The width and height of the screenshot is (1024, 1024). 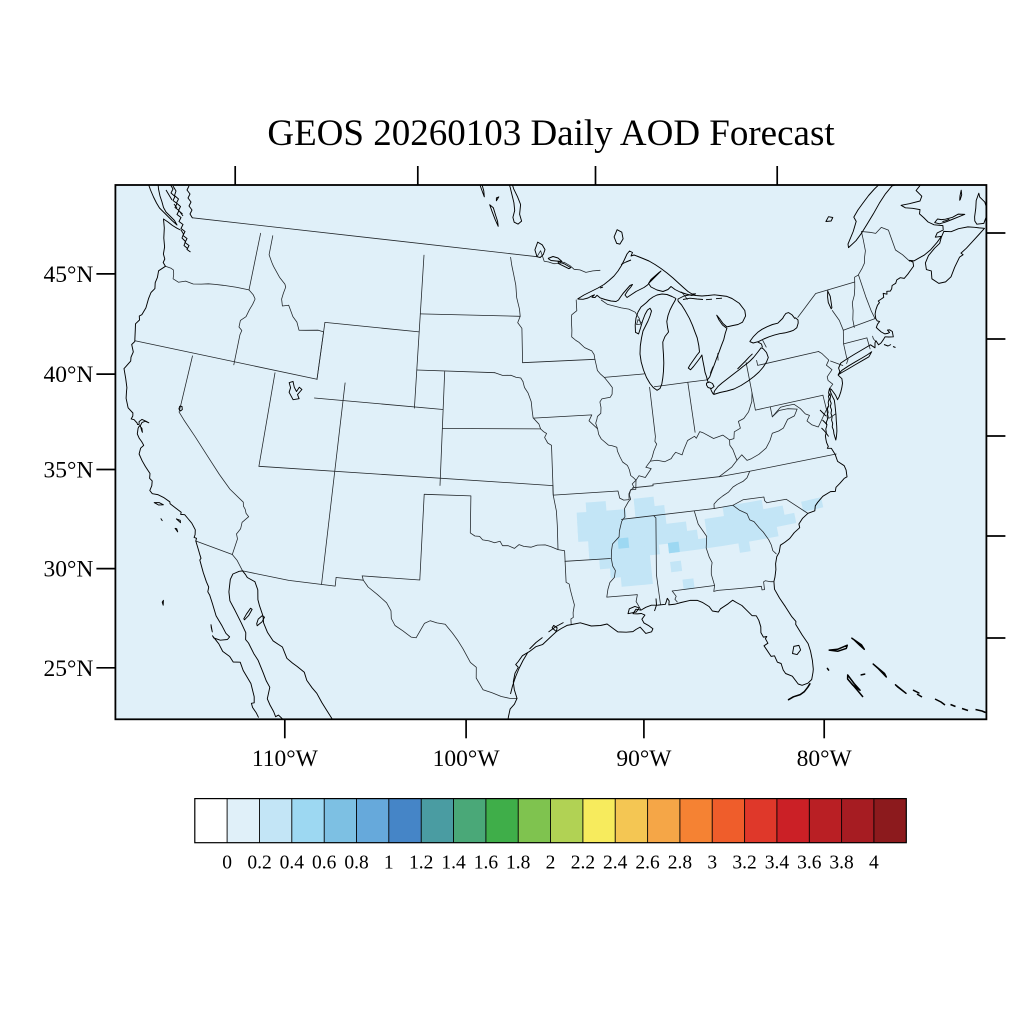 I want to click on svg-text: 45°N, so click(x=69, y=275).